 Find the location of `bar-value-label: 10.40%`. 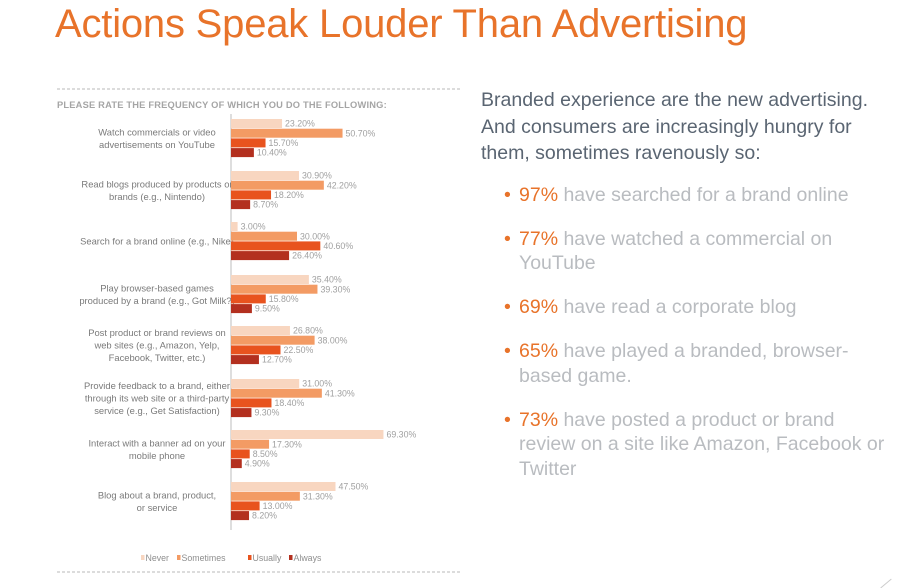

bar-value-label: 10.40% is located at coordinates (272, 153).